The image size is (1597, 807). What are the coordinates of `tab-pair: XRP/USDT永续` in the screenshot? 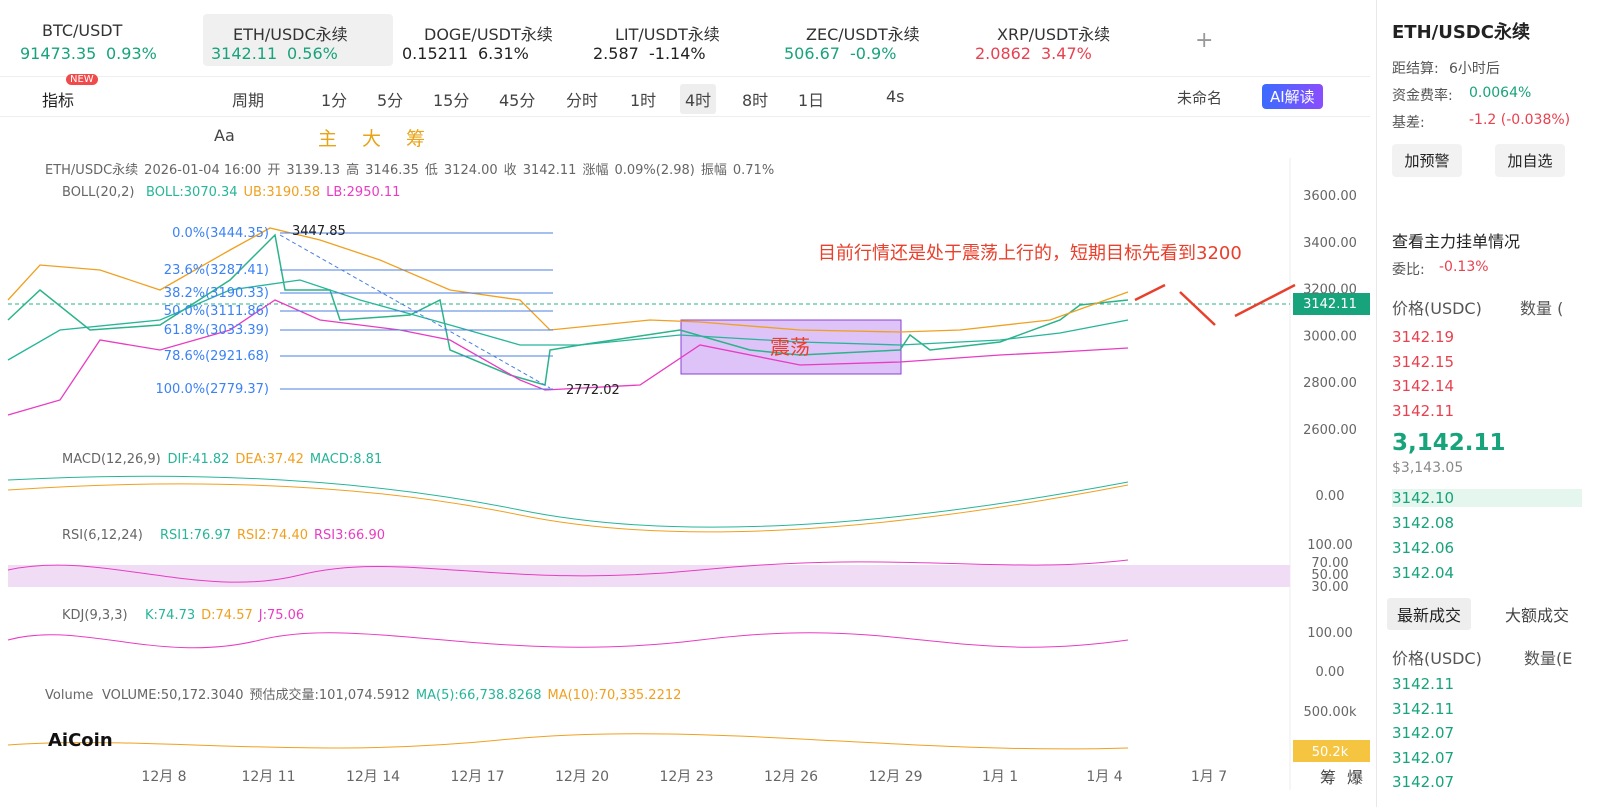 It's located at (1054, 34).